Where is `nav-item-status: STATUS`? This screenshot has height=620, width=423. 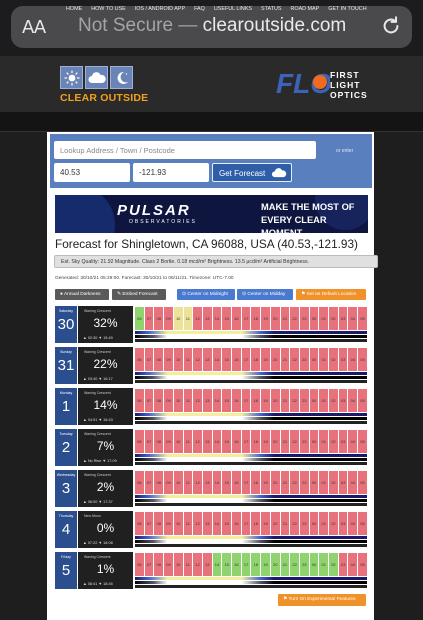
nav-item-status: STATUS is located at coordinates (271, 9).